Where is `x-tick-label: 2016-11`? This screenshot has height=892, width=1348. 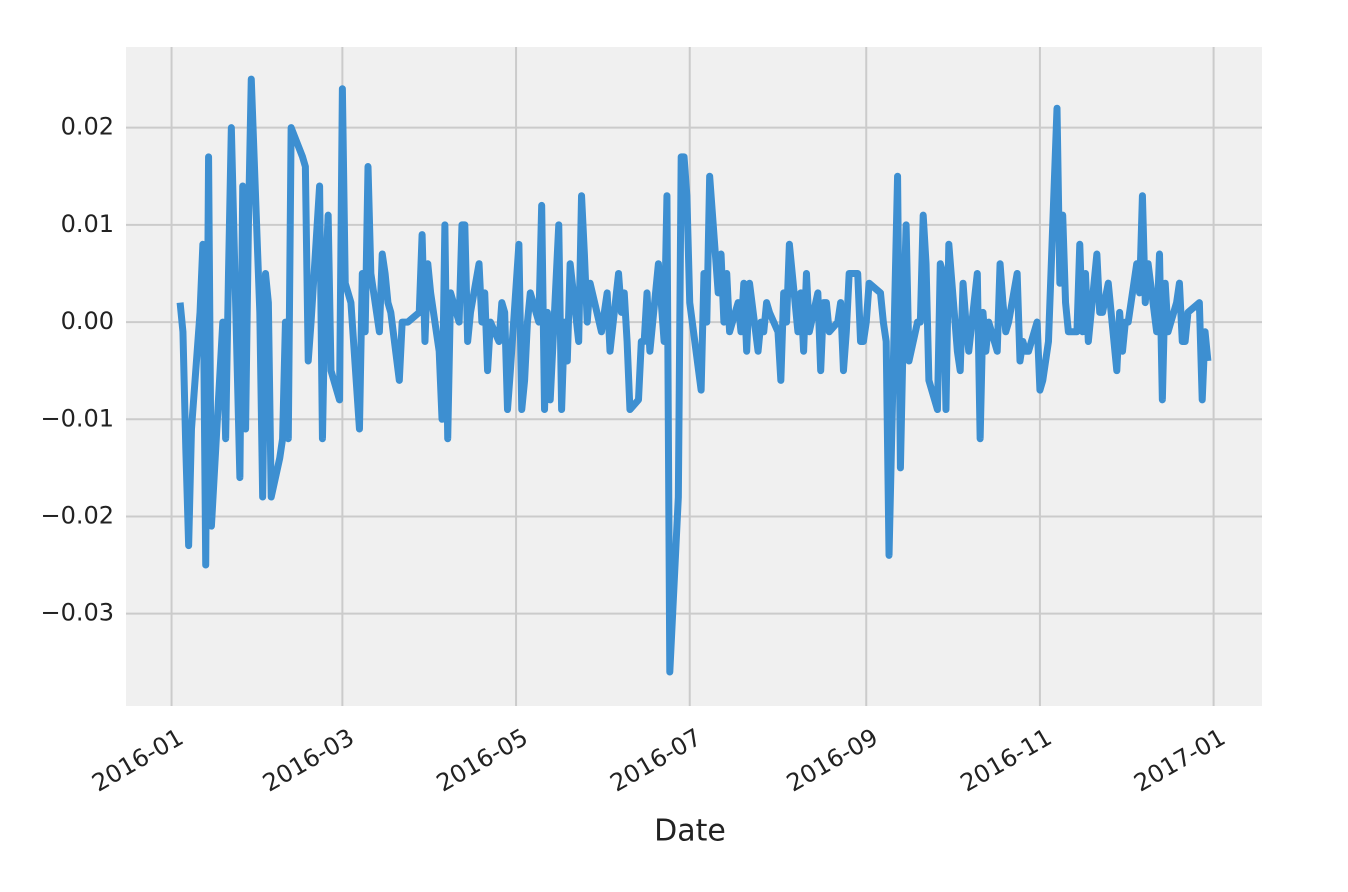 x-tick-label: 2016-11 is located at coordinates (1006, 760).